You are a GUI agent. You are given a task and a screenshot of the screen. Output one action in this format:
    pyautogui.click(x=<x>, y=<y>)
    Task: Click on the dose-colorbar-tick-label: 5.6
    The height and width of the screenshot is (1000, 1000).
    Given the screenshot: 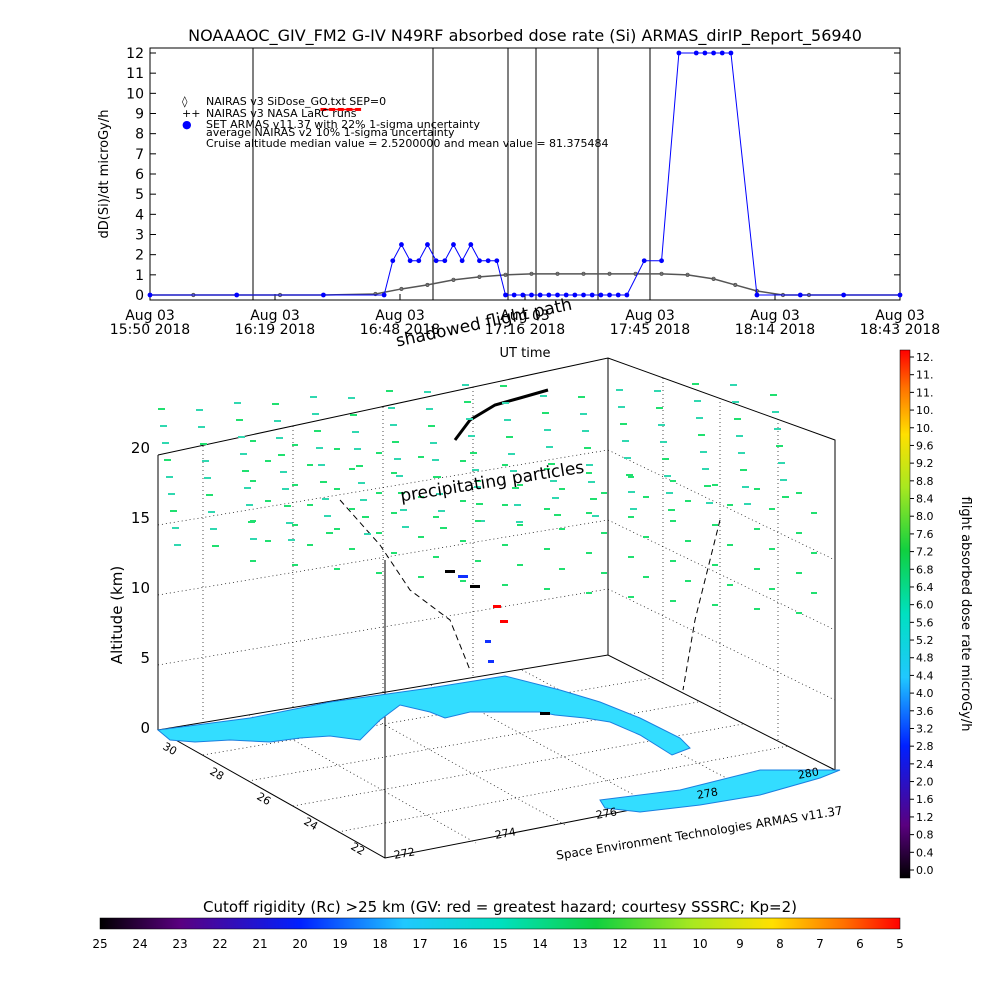 What is the action you would take?
    pyautogui.click(x=925, y=622)
    